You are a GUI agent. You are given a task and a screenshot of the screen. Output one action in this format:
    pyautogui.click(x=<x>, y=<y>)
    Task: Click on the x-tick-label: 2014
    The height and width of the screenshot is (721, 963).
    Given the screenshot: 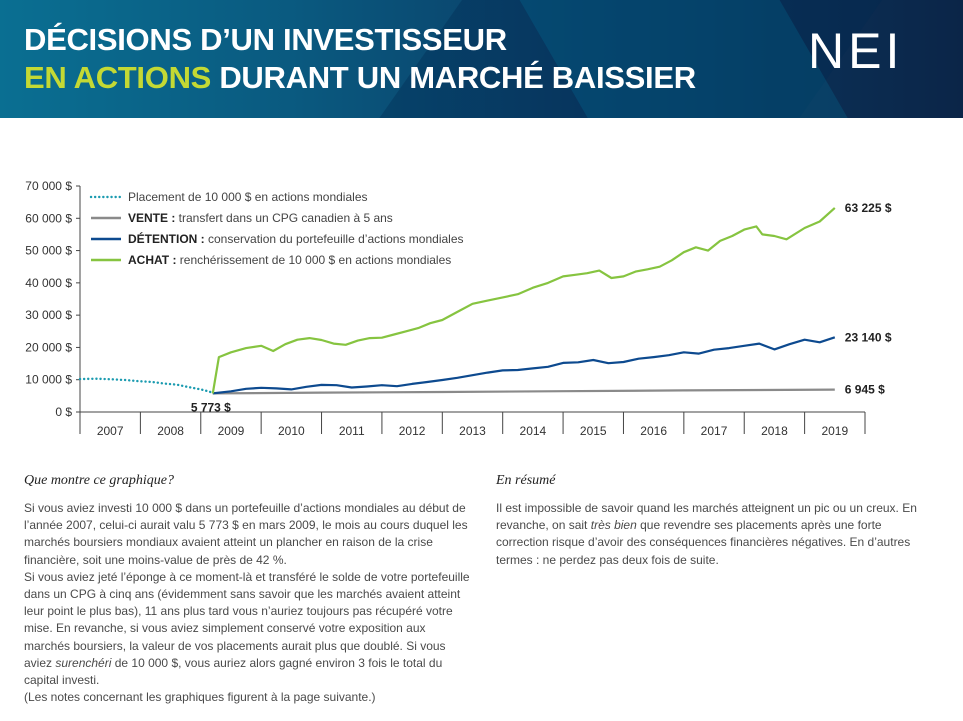 What is the action you would take?
    pyautogui.click(x=533, y=431)
    